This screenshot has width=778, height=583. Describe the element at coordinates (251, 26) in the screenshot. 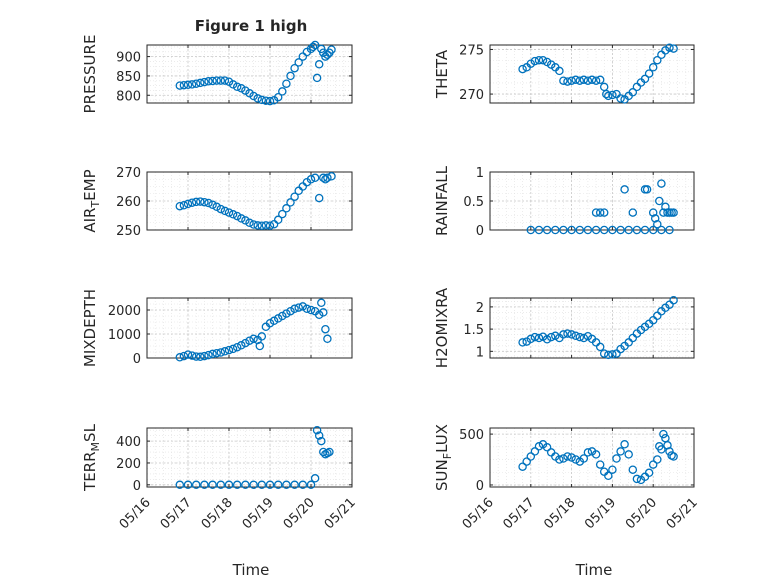

I see `figure-title: Figure 1 high` at that location.